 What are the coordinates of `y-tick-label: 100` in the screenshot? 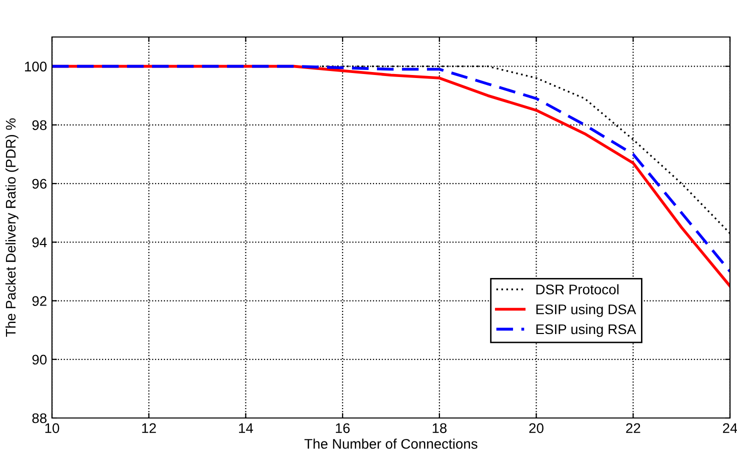 It's located at (36, 67).